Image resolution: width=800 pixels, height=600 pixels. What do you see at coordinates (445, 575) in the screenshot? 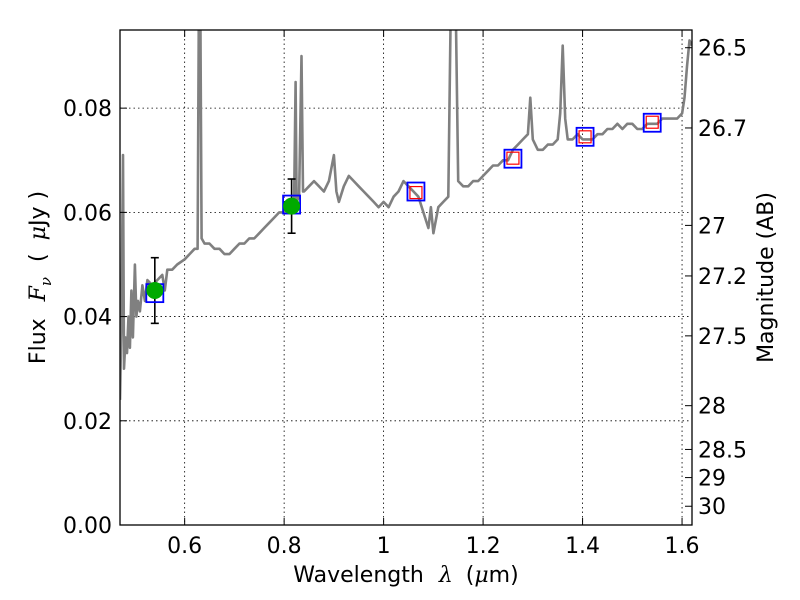
I see `x-axis-label-symbol: λ` at bounding box center [445, 575].